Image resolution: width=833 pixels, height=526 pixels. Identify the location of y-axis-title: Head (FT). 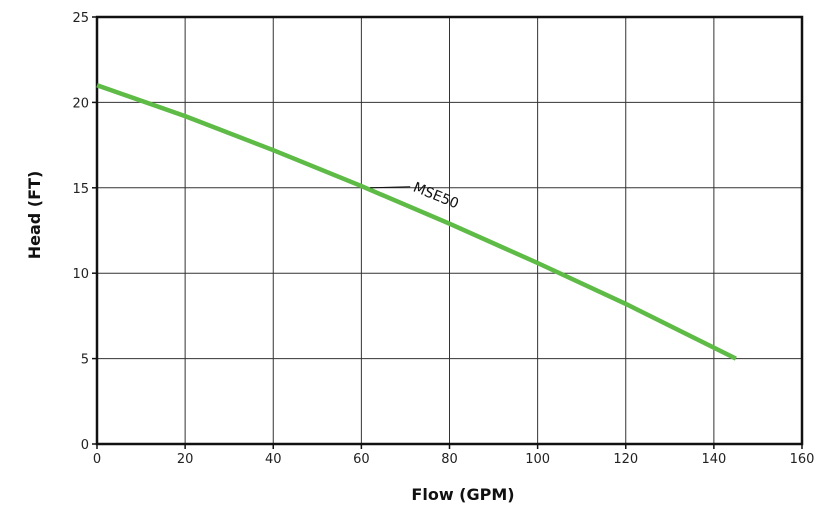
(34, 215).